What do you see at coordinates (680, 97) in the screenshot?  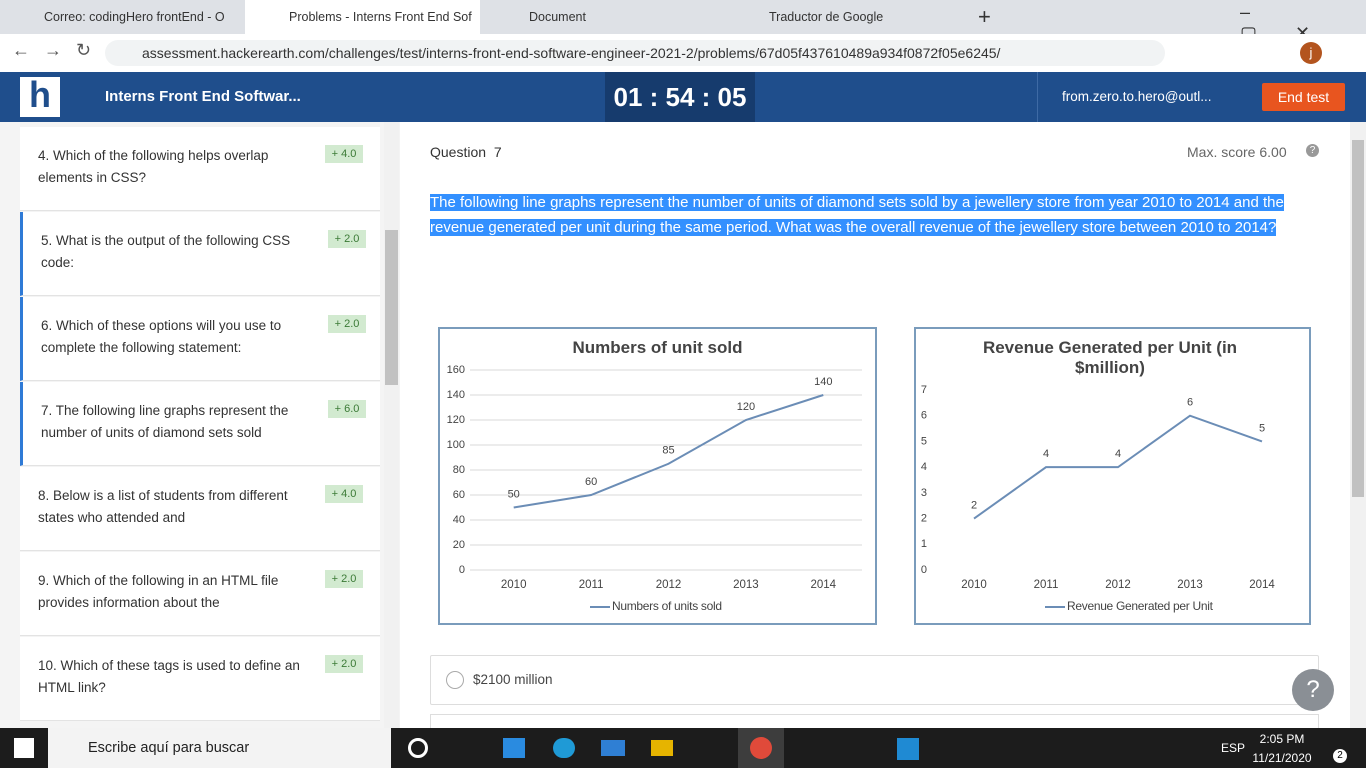 I see `timer: 01 : 54 : 05` at bounding box center [680, 97].